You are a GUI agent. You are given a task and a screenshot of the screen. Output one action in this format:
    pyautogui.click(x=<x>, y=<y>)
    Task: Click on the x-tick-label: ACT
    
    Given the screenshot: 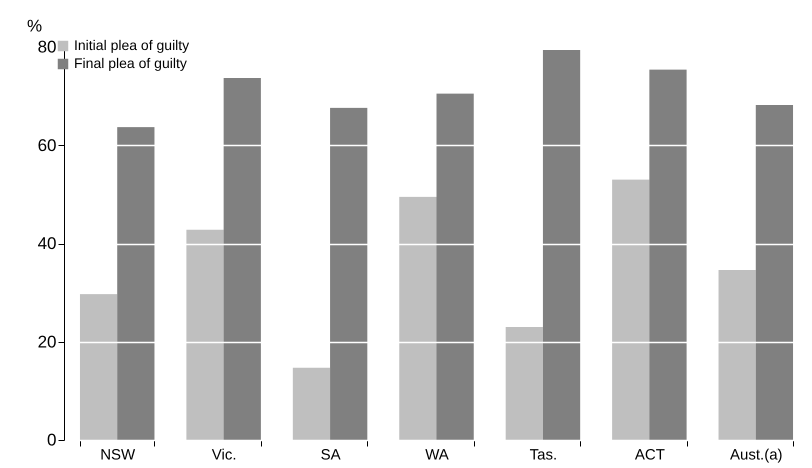 What is the action you would take?
    pyautogui.click(x=649, y=455)
    